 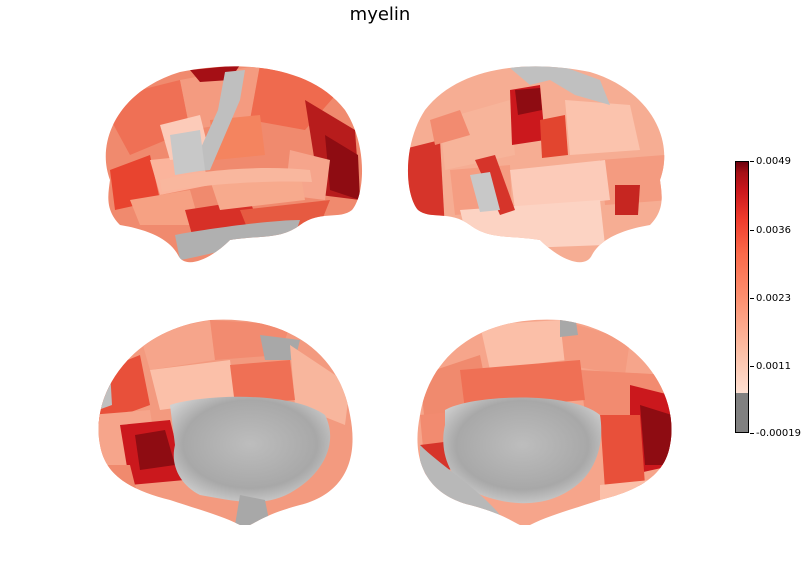 What do you see at coordinates (773, 298) in the screenshot?
I see `colorbar-tick-label: 0.0023` at bounding box center [773, 298].